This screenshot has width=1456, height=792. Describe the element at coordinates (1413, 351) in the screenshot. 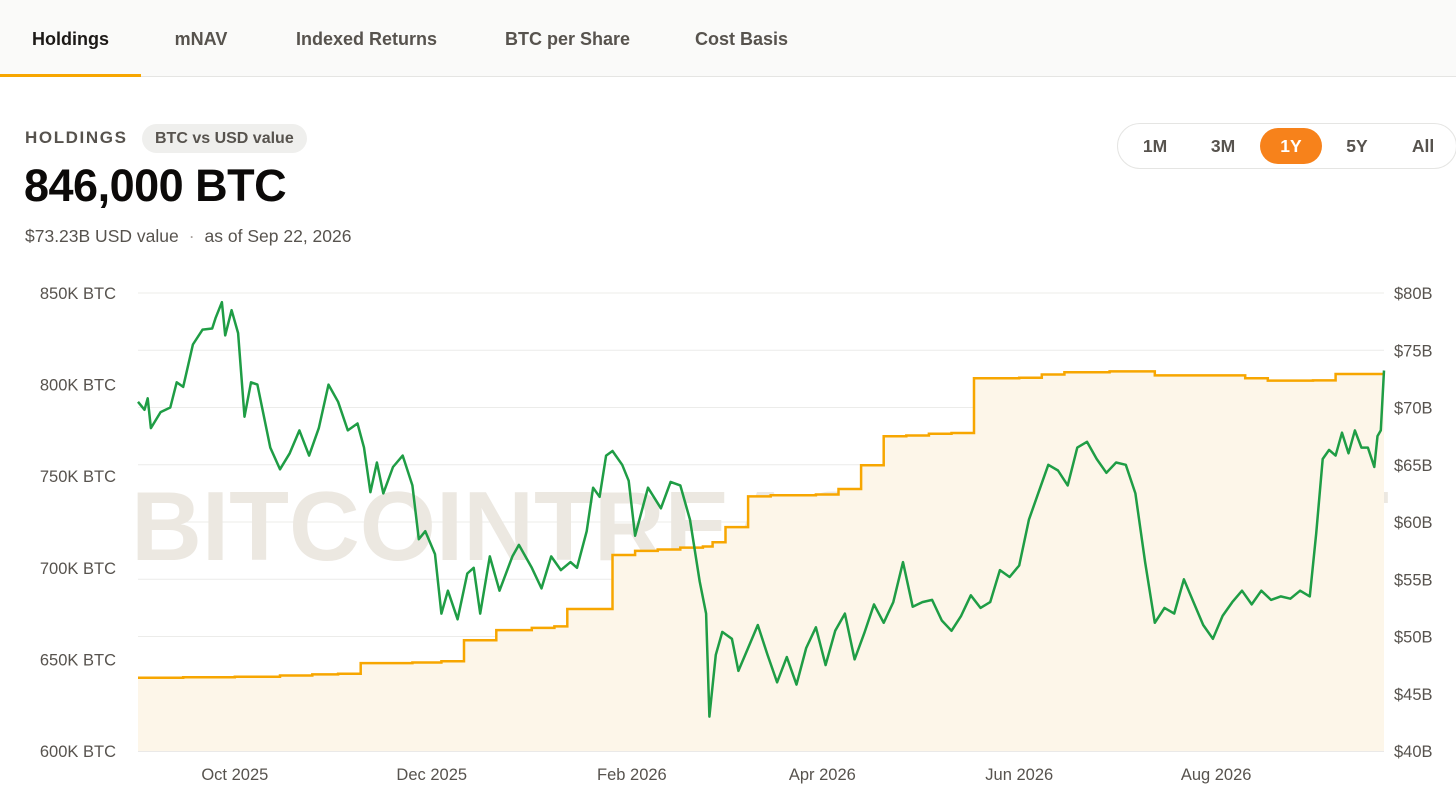

I see `right-tick-label: $75B` at that location.